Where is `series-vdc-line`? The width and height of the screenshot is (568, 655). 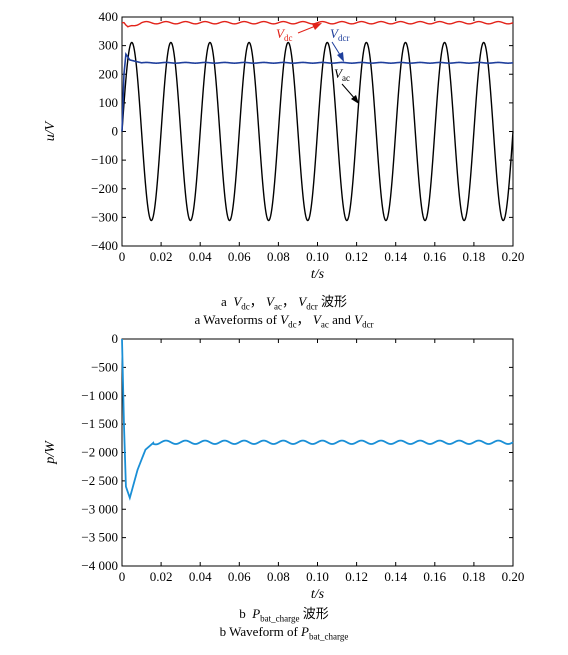 series-vdc-line is located at coordinates (317, 24).